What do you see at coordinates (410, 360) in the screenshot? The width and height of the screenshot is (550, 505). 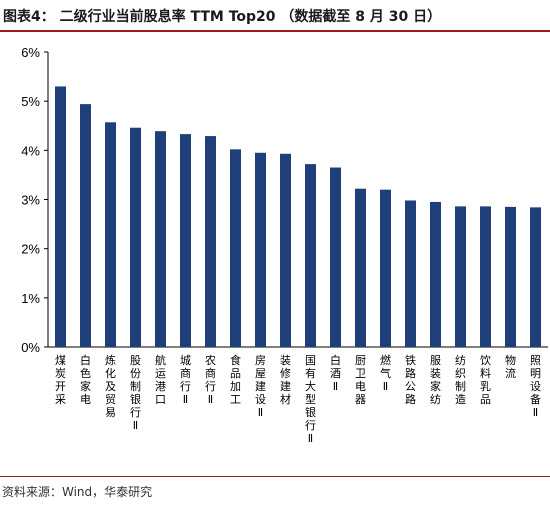 I see `svg-text: 铁` at bounding box center [410, 360].